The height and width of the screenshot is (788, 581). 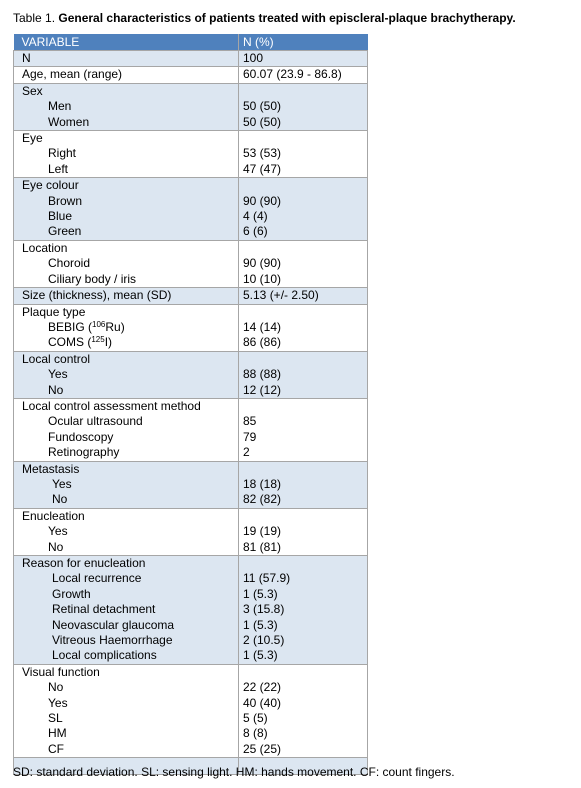 I want to click on header-cell: N (%), so click(x=303, y=42).